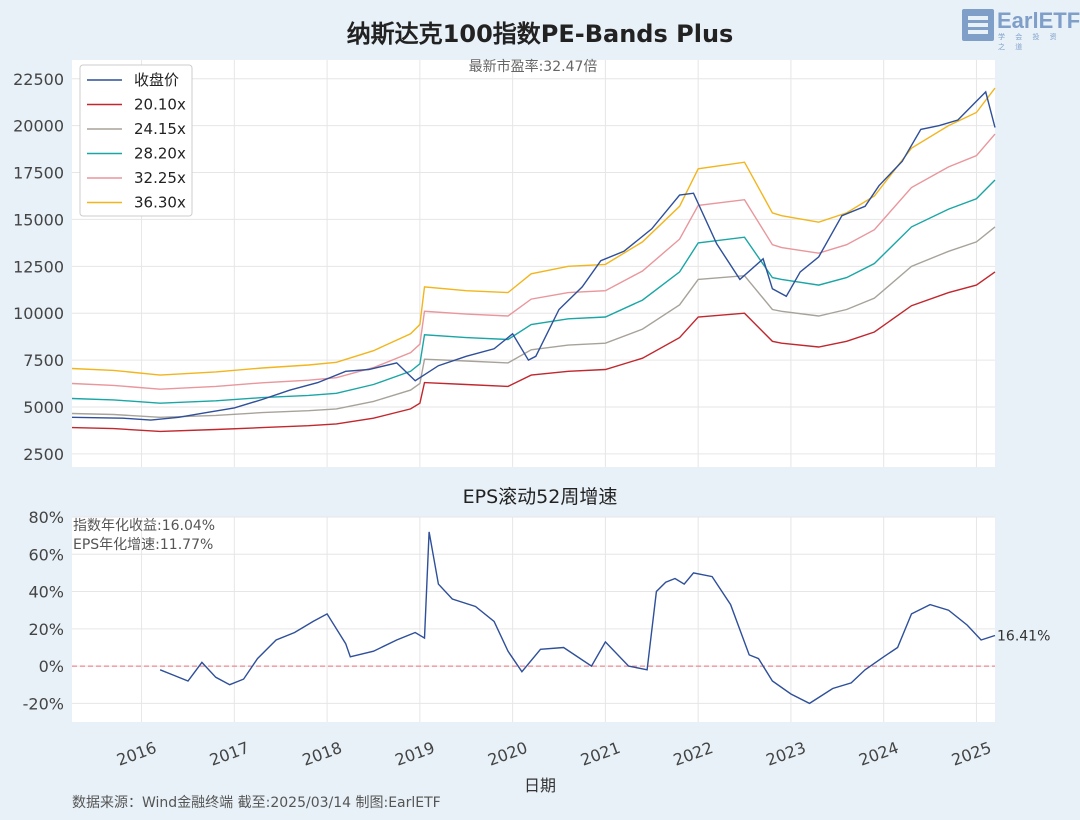 The height and width of the screenshot is (820, 1080). Describe the element at coordinates (136, 140) in the screenshot. I see `legend: 收盘价 20.10x 24.15x 28.20x 32.25x 36.30x` at that location.